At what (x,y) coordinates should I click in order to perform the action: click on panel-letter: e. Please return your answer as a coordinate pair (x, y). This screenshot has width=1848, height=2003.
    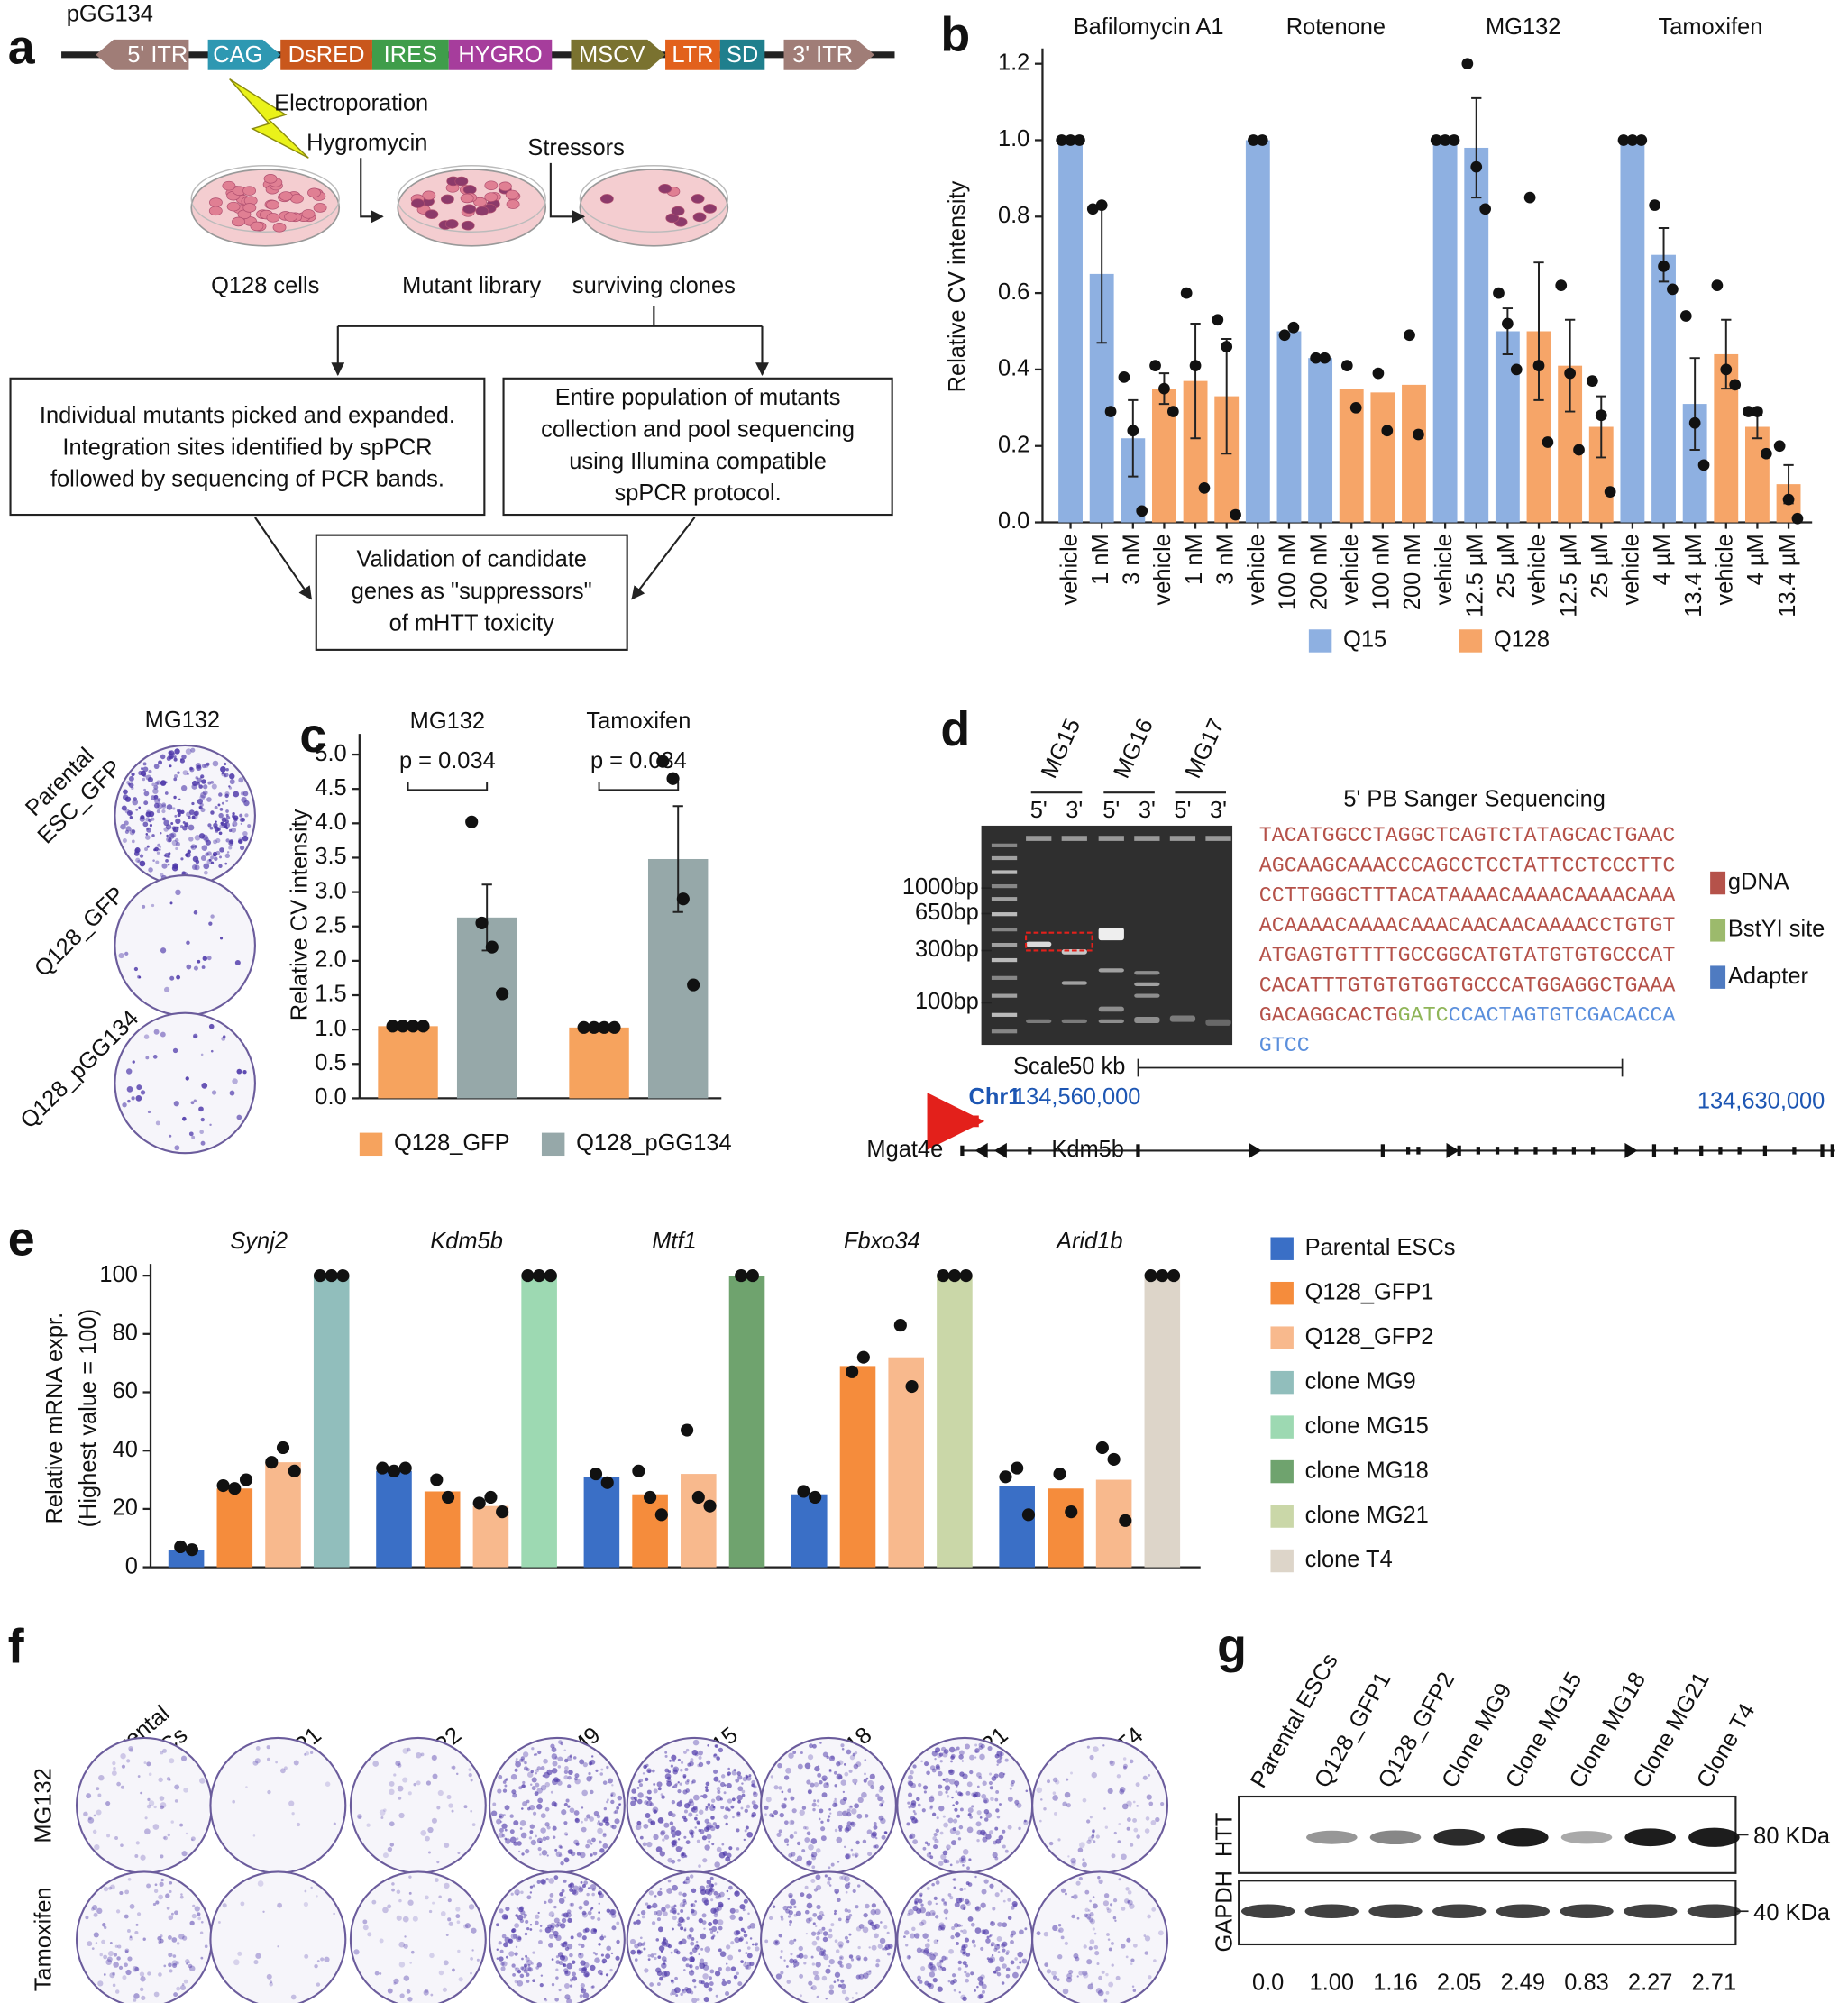
    Looking at the image, I should click on (21, 1239).